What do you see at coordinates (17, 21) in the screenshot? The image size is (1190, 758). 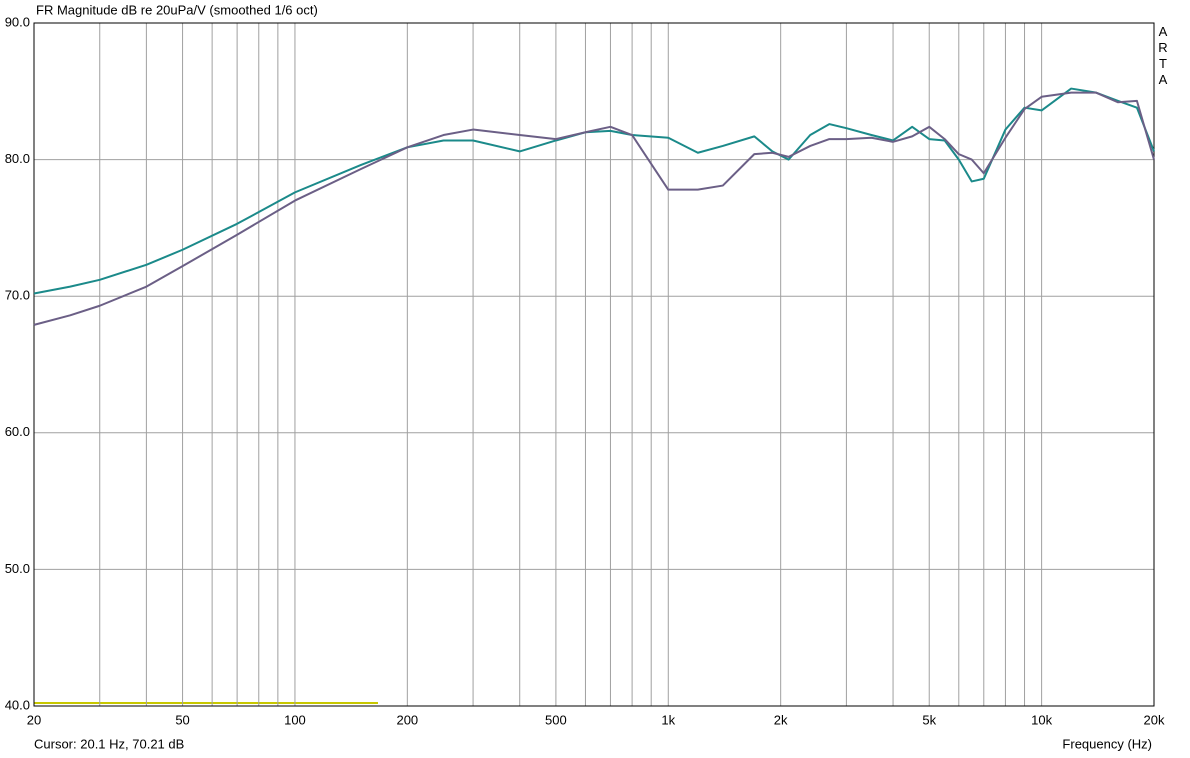 I see `y-tick-label: 90.0` at bounding box center [17, 21].